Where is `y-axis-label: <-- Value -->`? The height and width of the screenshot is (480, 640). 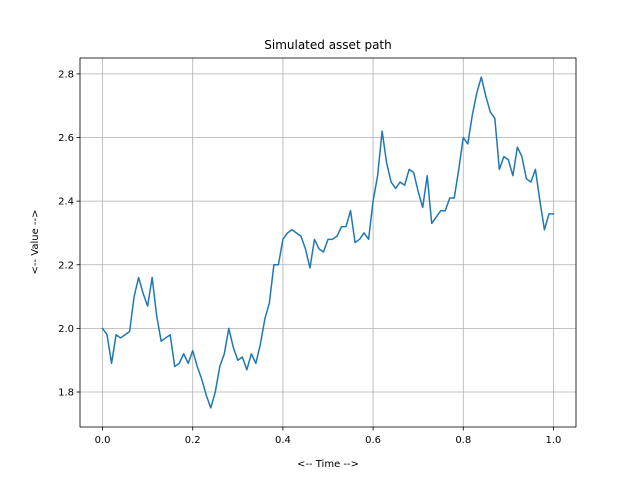
y-axis-label: <-- Value --> is located at coordinates (35, 241).